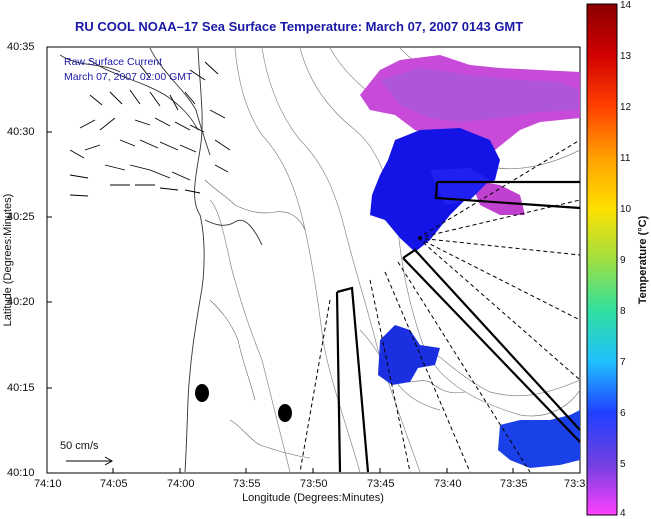 This screenshot has width=651, height=519. What do you see at coordinates (21, 388) in the screenshot?
I see `y-tick-label: 40:15` at bounding box center [21, 388].